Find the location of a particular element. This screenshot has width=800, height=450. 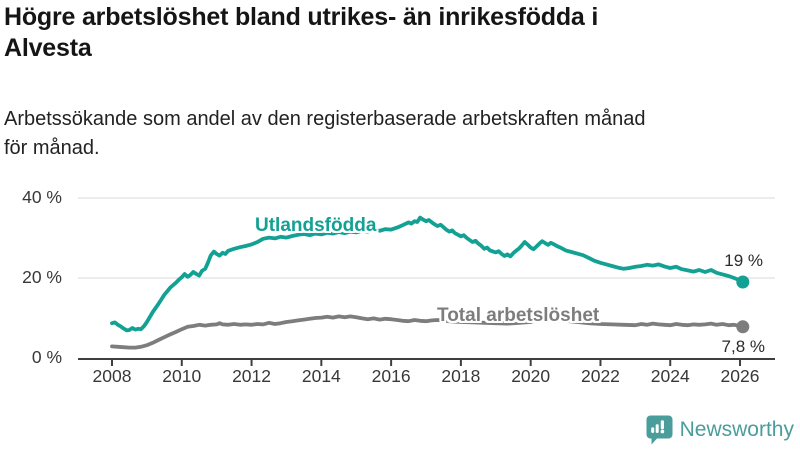

subtitle-line-2: för månad. is located at coordinates (52, 148).